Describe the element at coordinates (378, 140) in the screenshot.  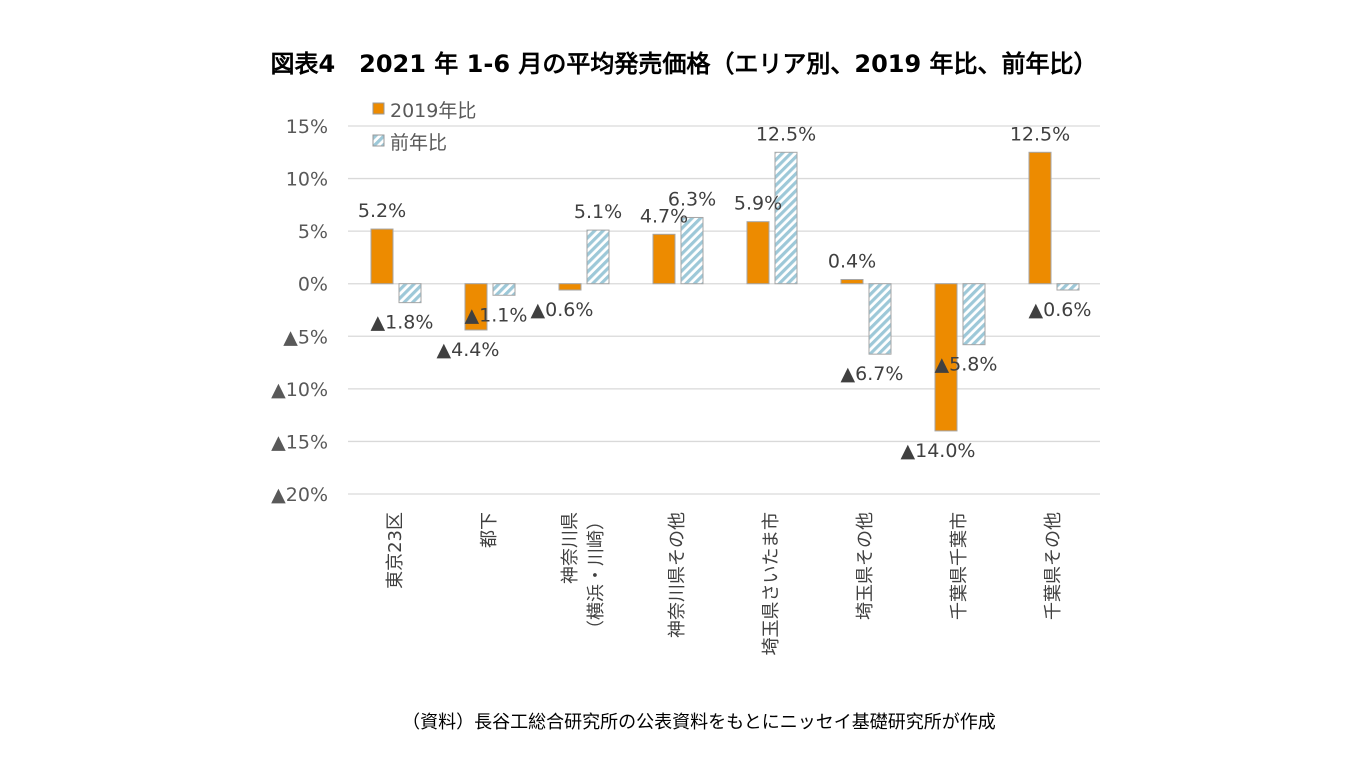
I see `legend-swatch-prev-year` at that location.